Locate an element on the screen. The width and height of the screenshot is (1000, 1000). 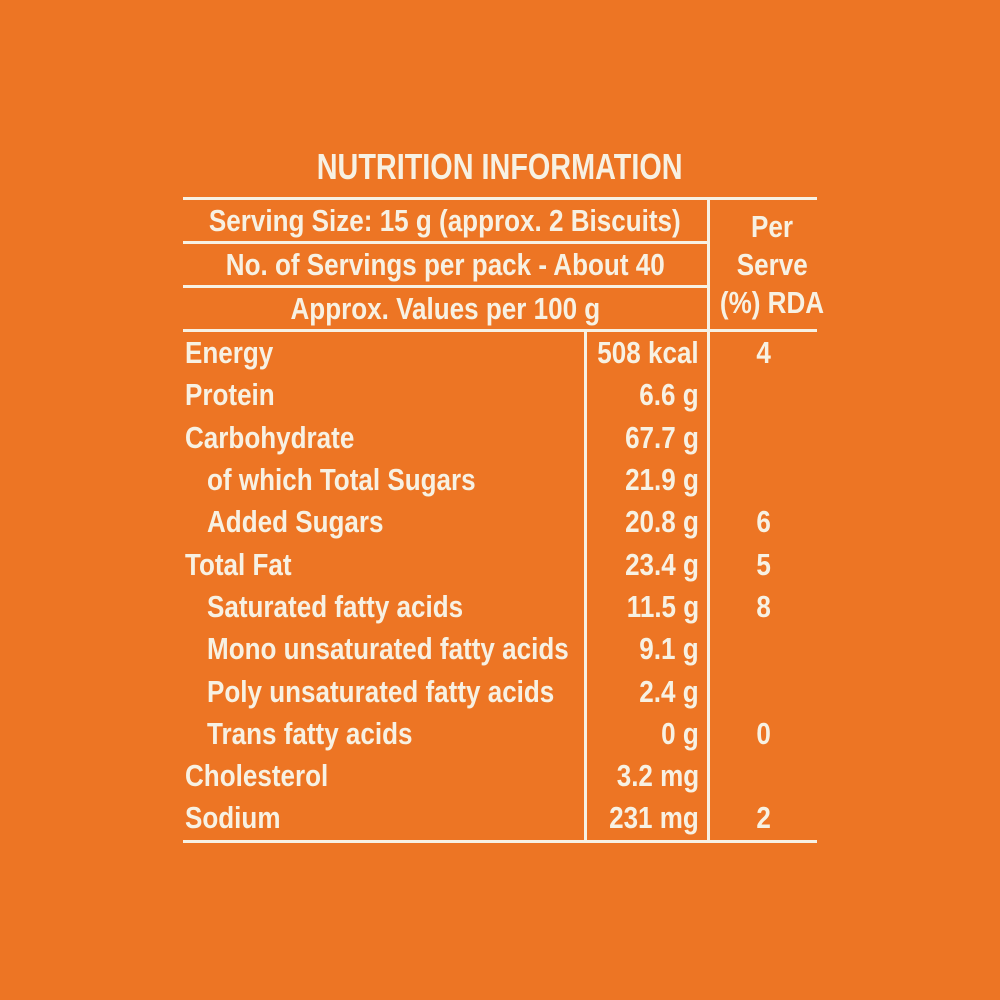
table-row: of which Total Sugars 21.9 g is located at coordinates (500, 480).